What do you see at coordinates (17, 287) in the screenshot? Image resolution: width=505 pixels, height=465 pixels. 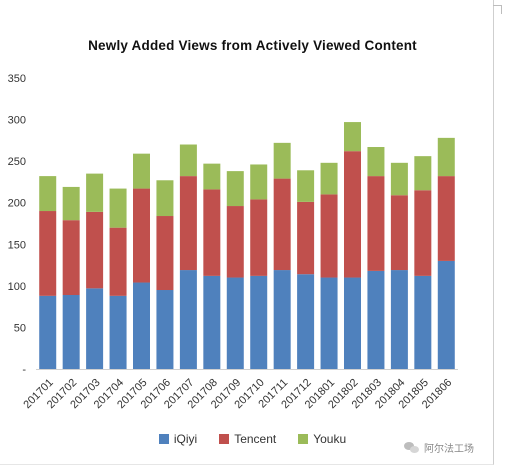 I see `y-tick-label: 100` at bounding box center [17, 287].